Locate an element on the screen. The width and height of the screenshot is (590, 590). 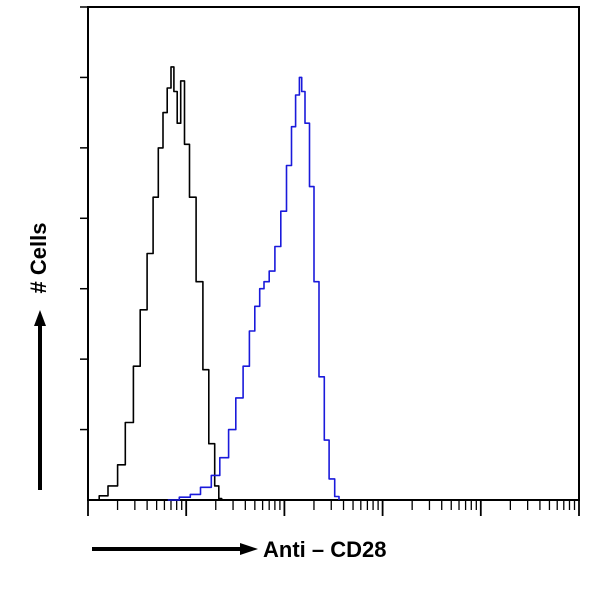
x-axis-label: Anti – CD28 is located at coordinates (324, 549).